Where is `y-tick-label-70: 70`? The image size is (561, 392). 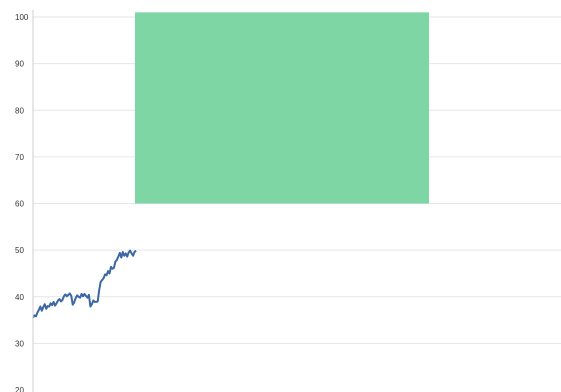 y-tick-label-70: 70 is located at coordinates (19, 157).